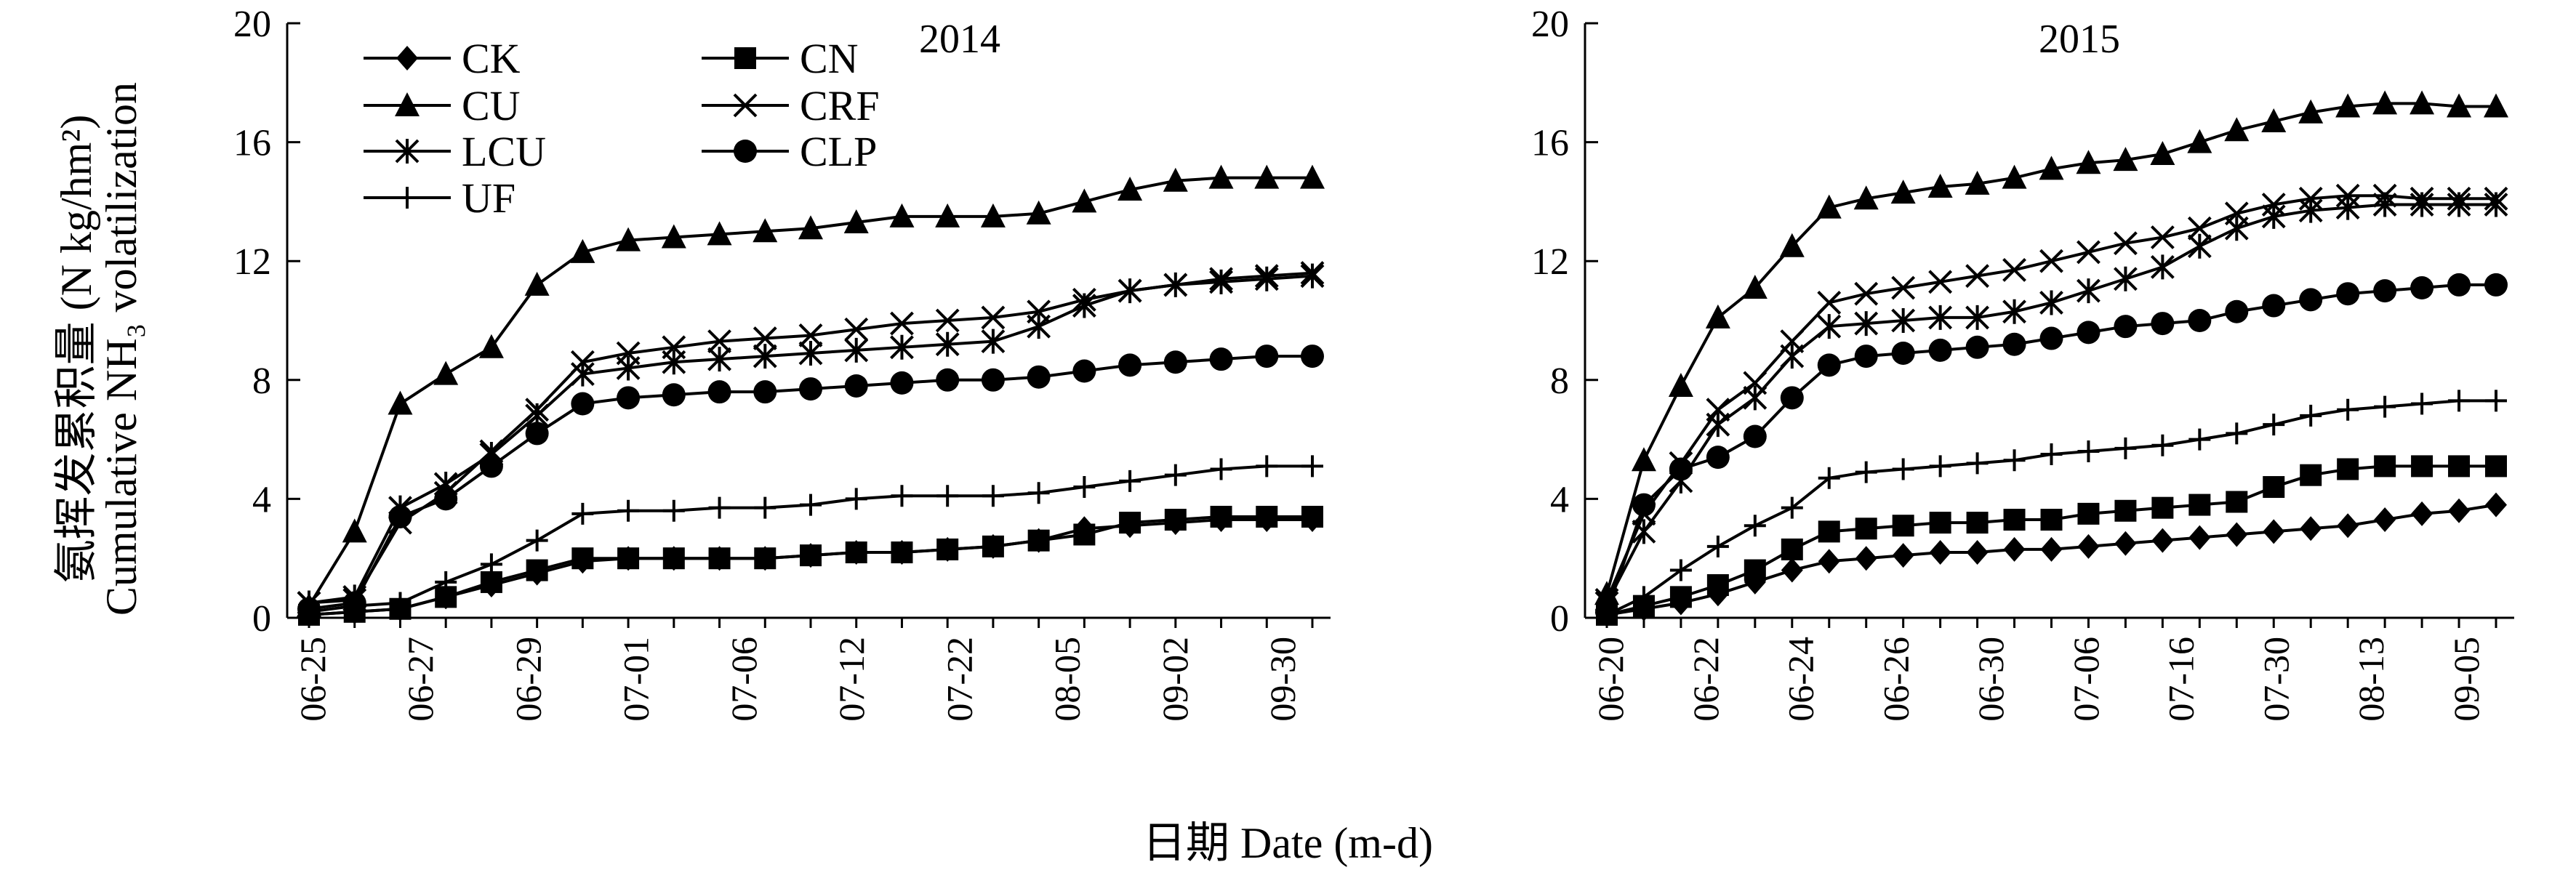 The image size is (2576, 870). Describe the element at coordinates (2181, 679) in the screenshot. I see `x-tick-label: 07-16` at that location.